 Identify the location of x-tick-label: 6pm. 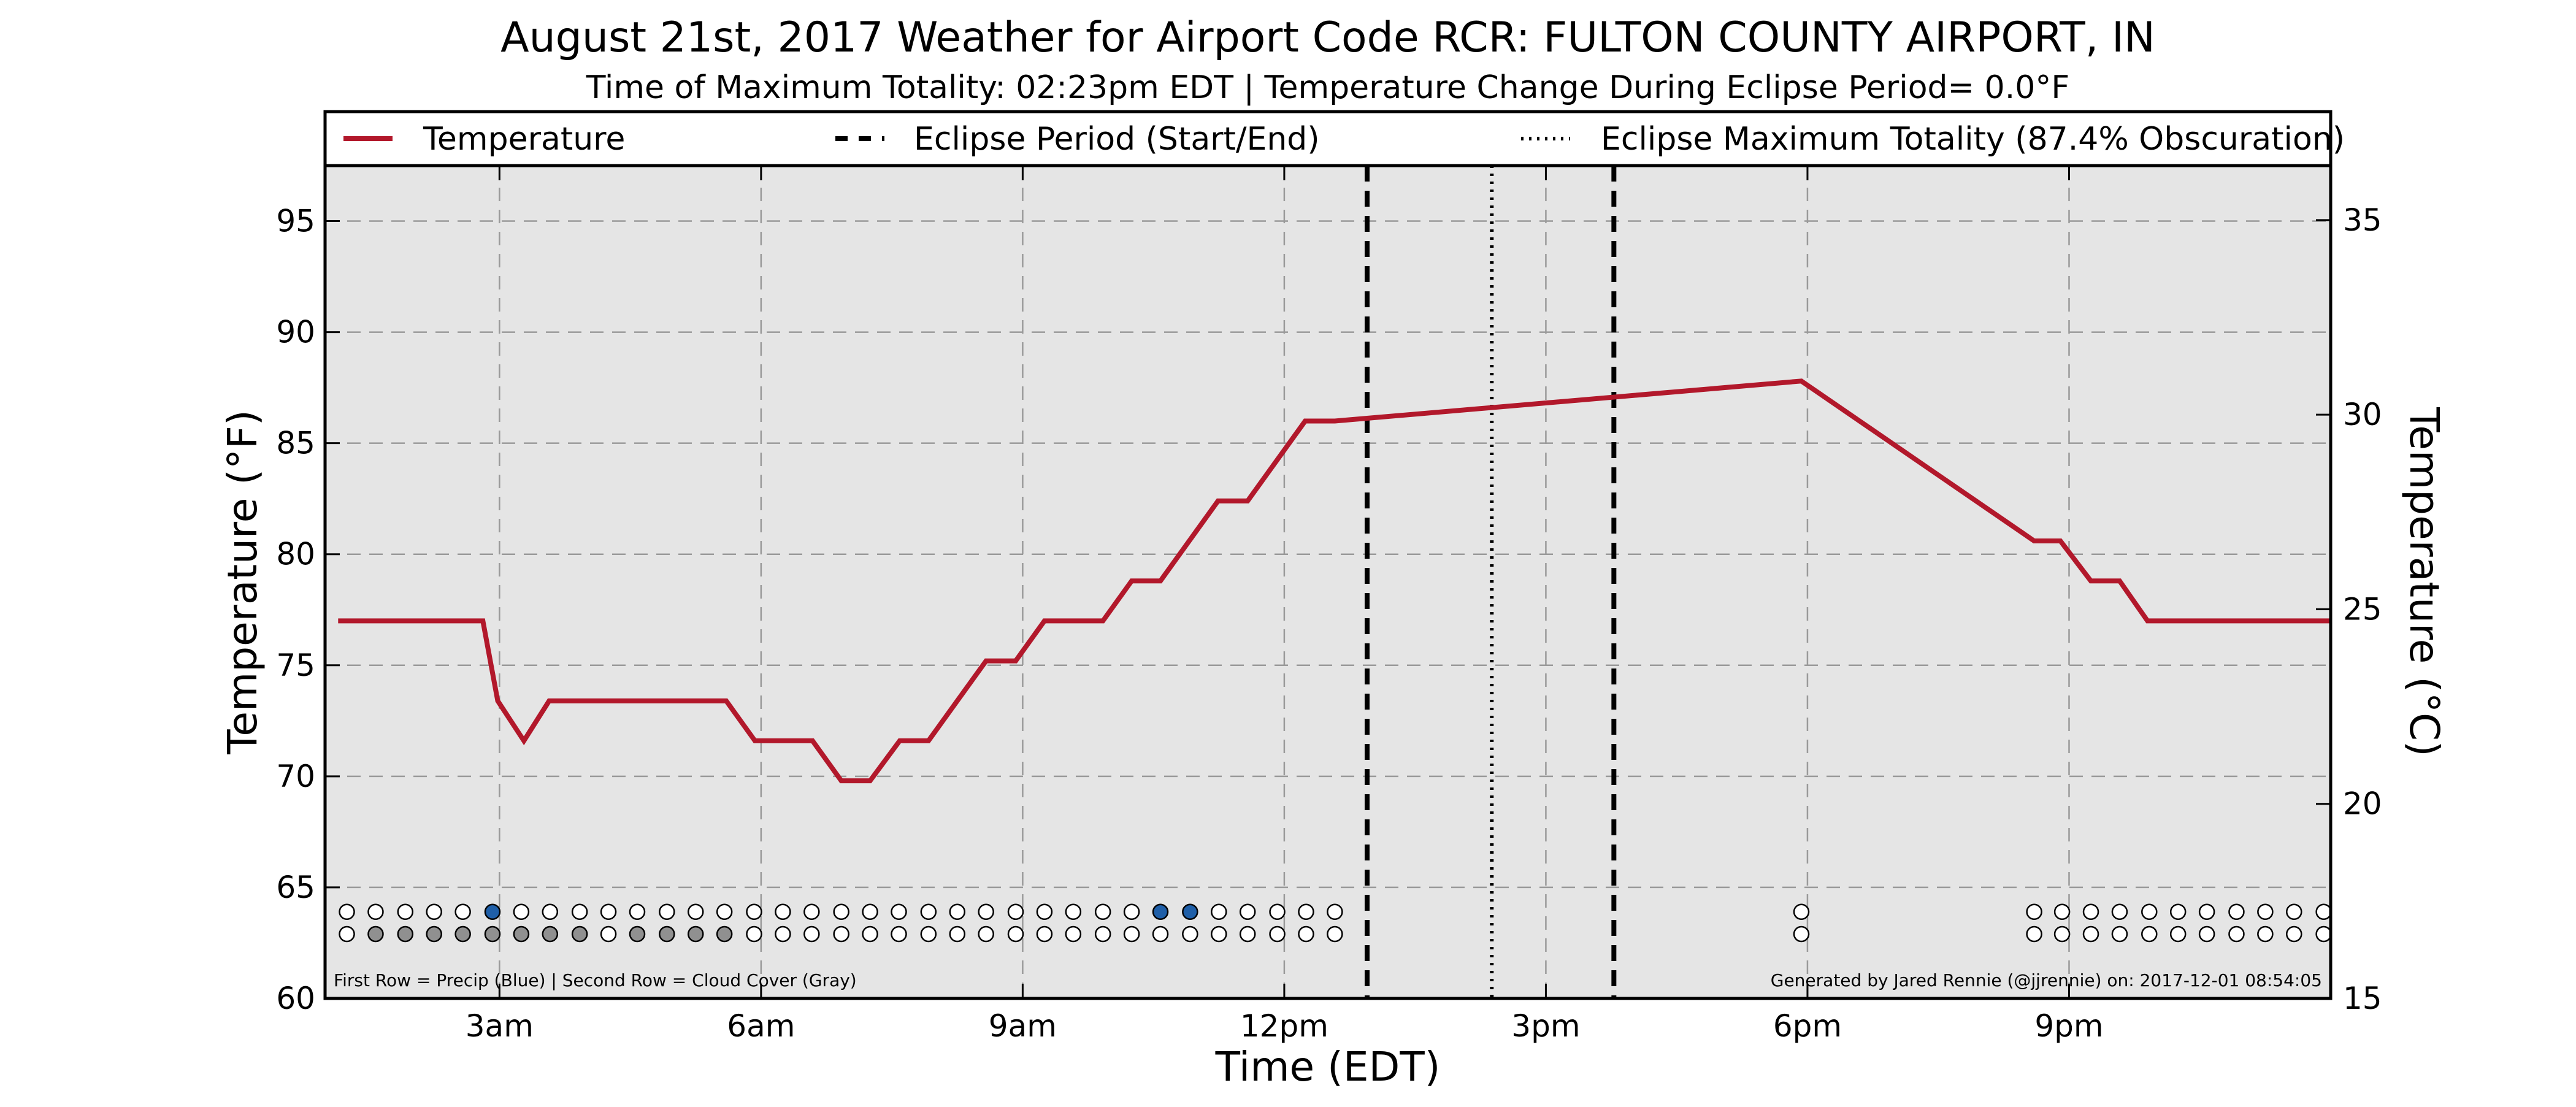
(1807, 1026).